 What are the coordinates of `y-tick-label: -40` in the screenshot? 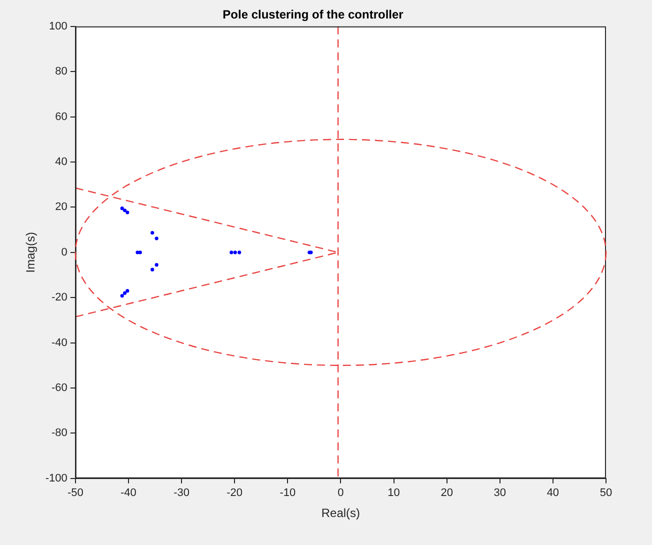 It's located at (60, 342).